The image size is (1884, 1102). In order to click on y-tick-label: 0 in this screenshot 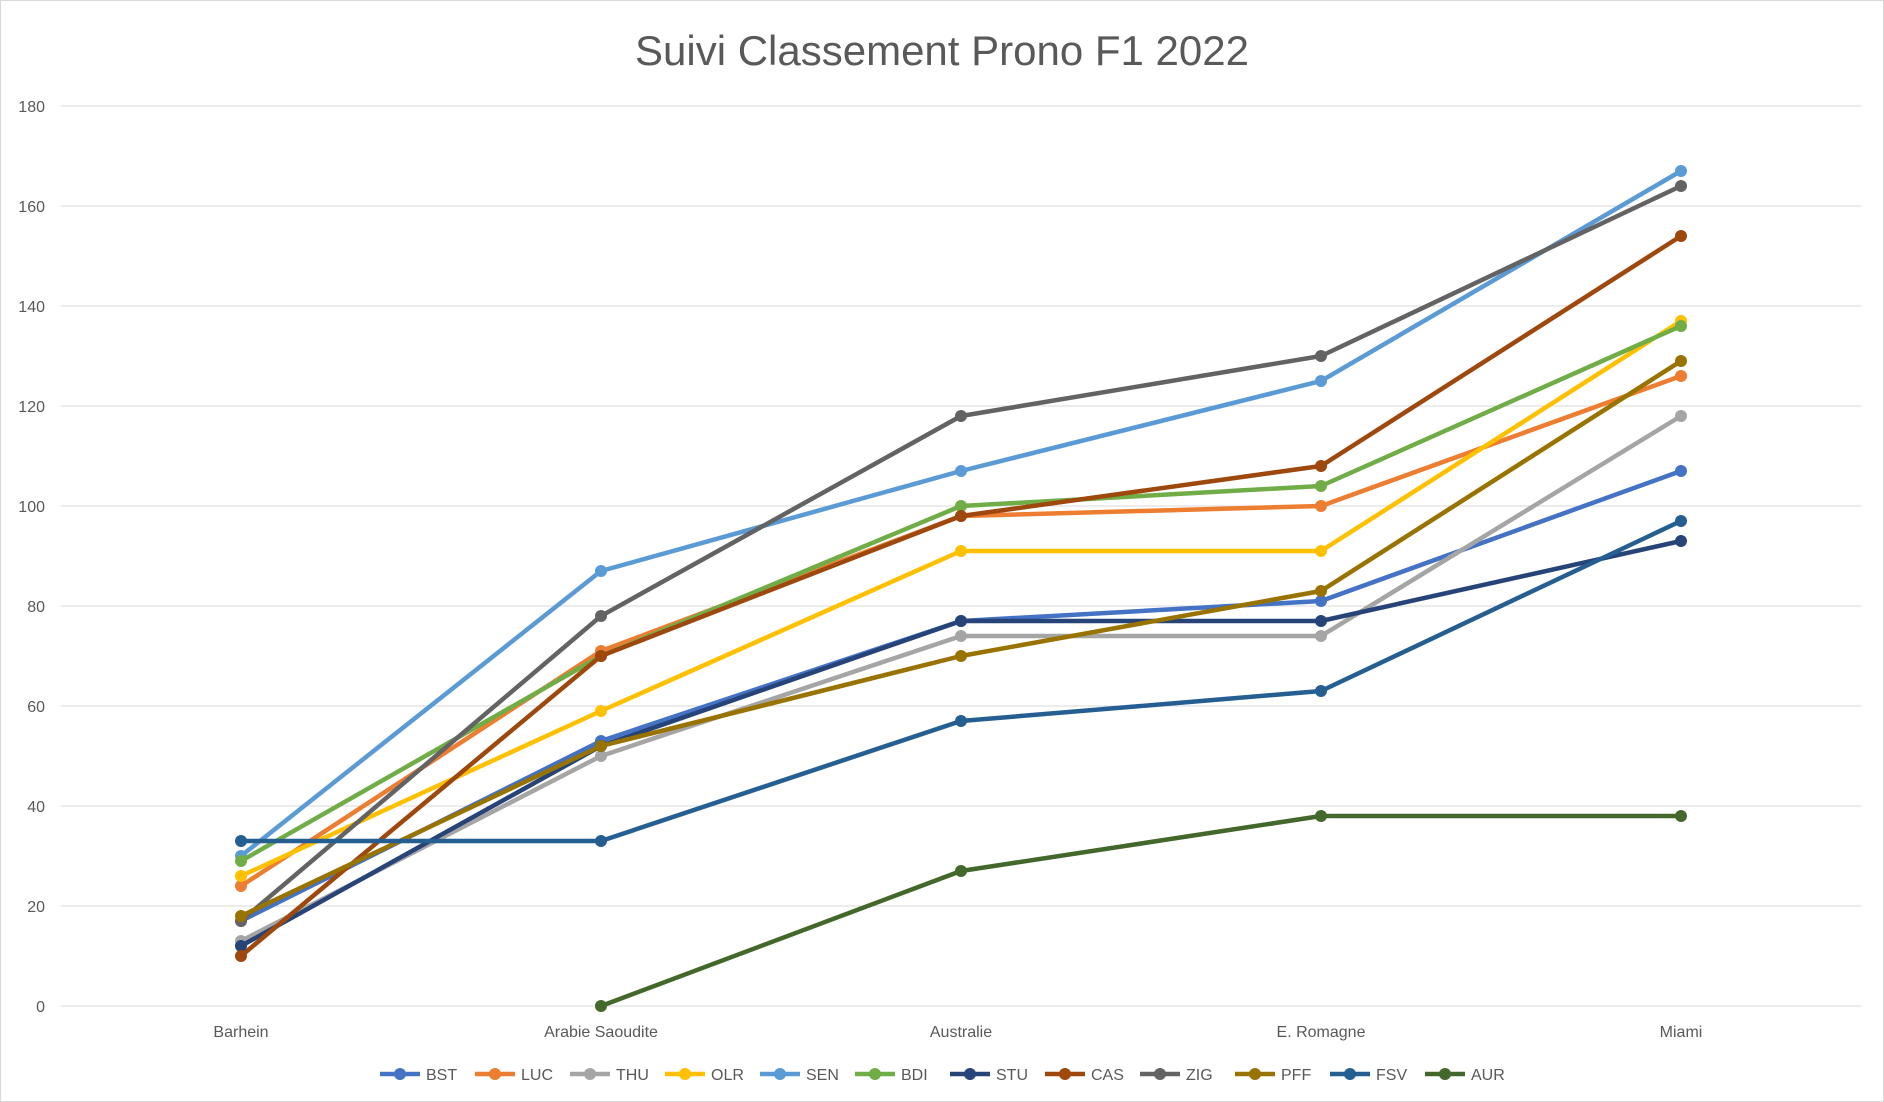, I will do `click(40, 1007)`.